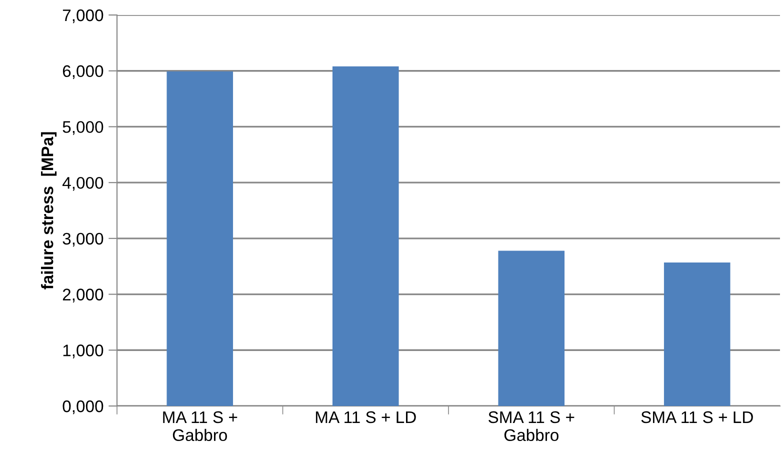 This screenshot has width=782, height=471. I want to click on y-tick-label: 3,000, so click(83, 239).